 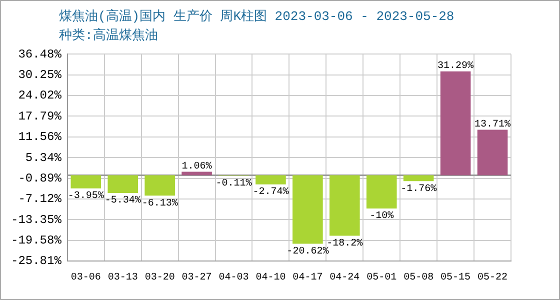 What do you see at coordinates (123, 278) in the screenshot?
I see `x-tick-label: 03-13` at bounding box center [123, 278].